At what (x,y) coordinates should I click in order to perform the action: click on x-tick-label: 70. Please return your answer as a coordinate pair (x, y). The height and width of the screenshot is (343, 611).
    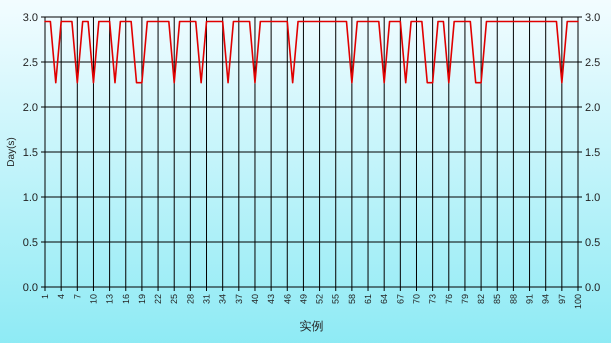
    Looking at the image, I should click on (416, 299).